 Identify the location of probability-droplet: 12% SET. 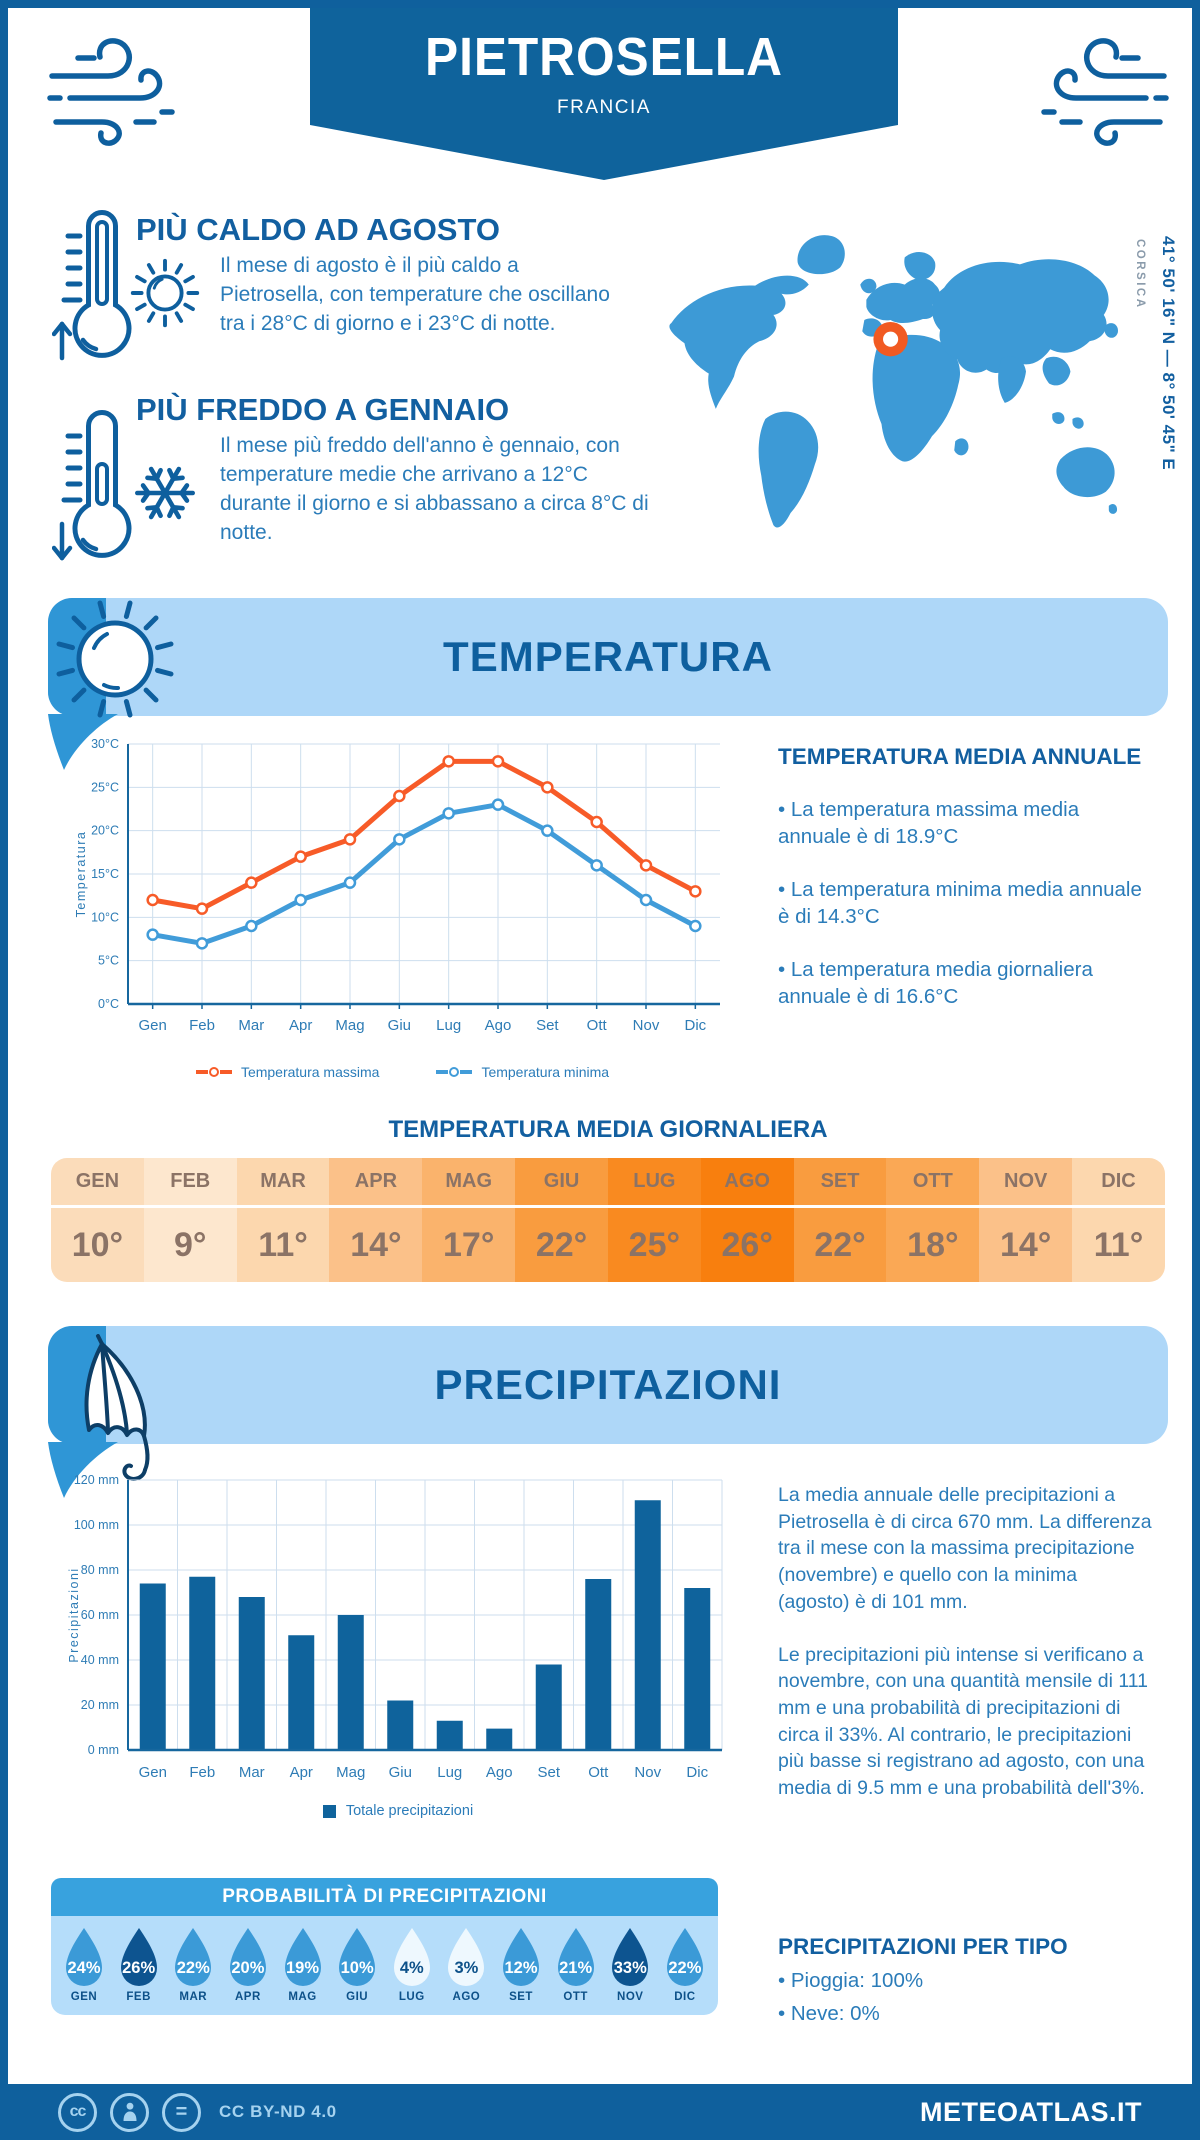
(521, 1964).